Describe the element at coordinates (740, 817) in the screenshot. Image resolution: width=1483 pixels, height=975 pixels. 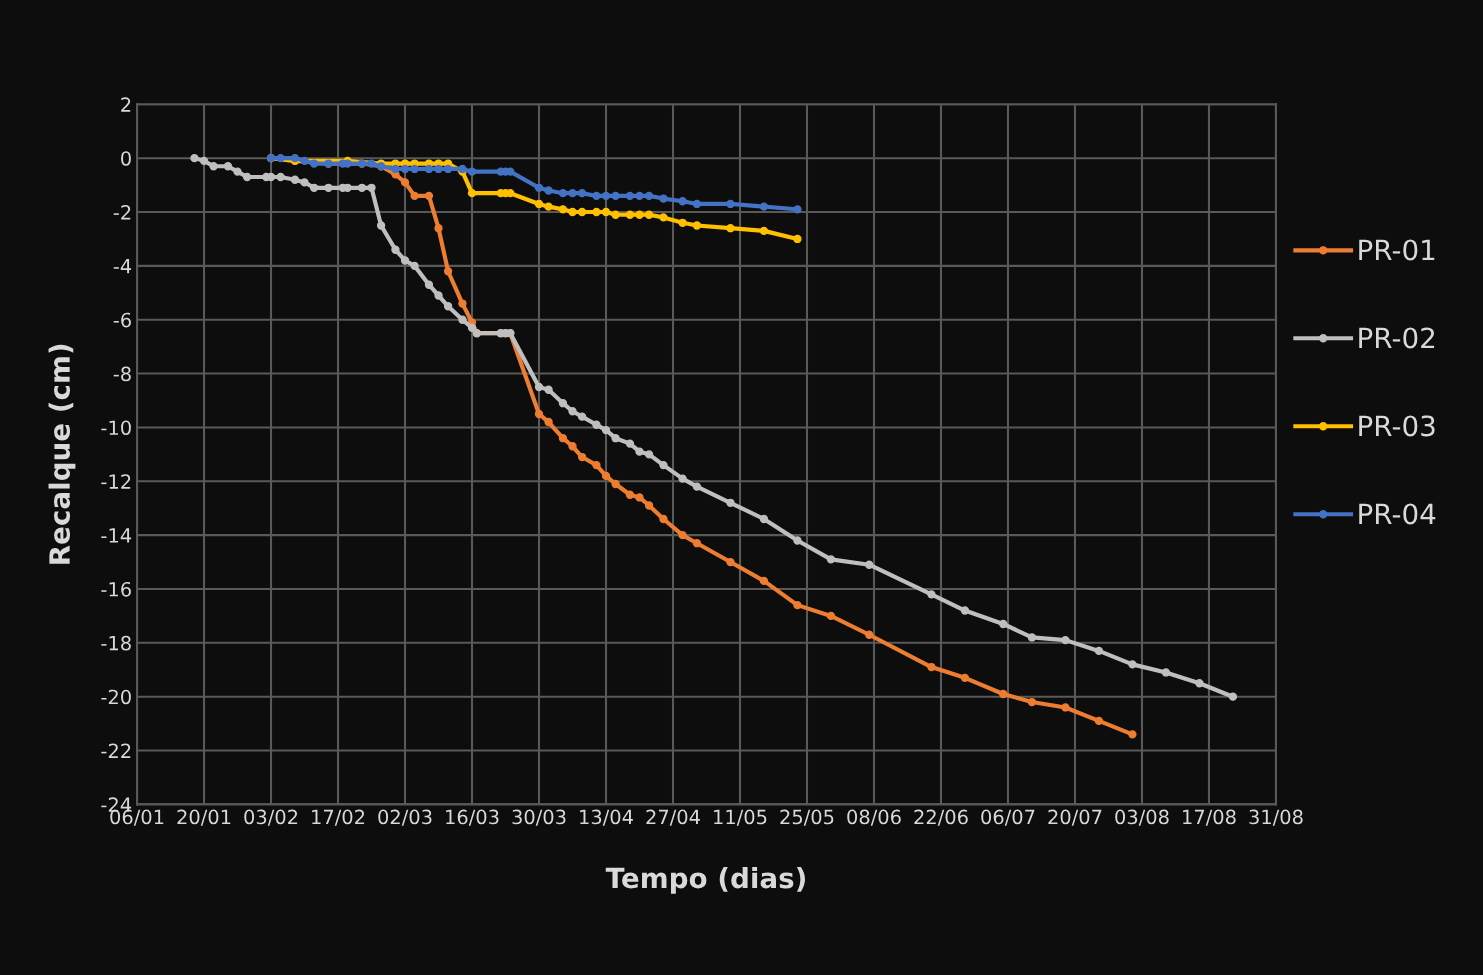
I see `x-tick-label: 11/05` at that location.